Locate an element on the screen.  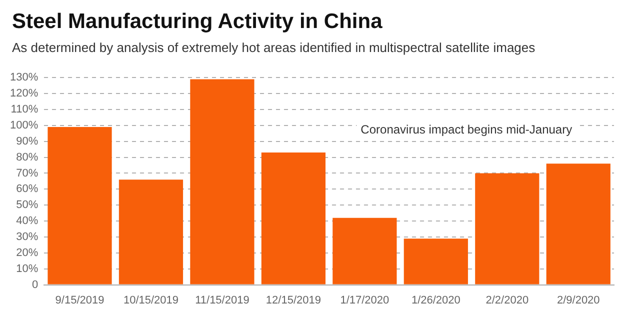
x-tick-label: 1/17/2020 is located at coordinates (365, 300).